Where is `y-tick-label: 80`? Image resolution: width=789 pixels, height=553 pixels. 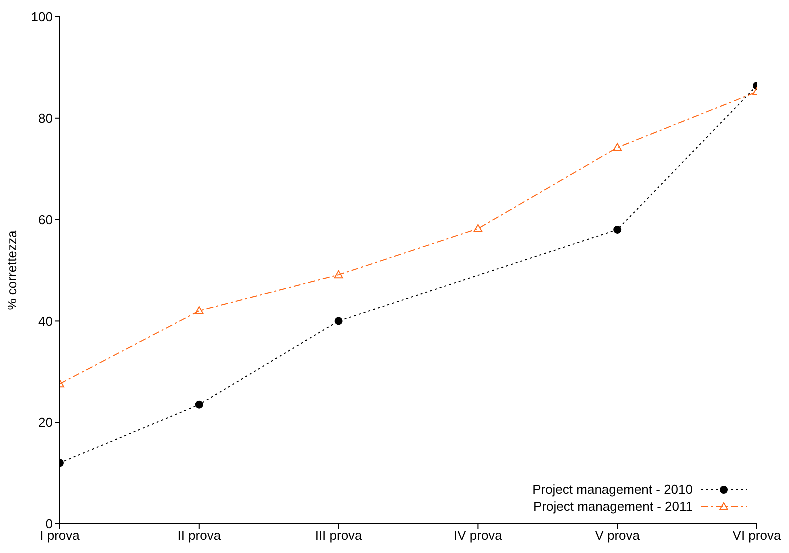
y-tick-label: 80 is located at coordinates (45, 118).